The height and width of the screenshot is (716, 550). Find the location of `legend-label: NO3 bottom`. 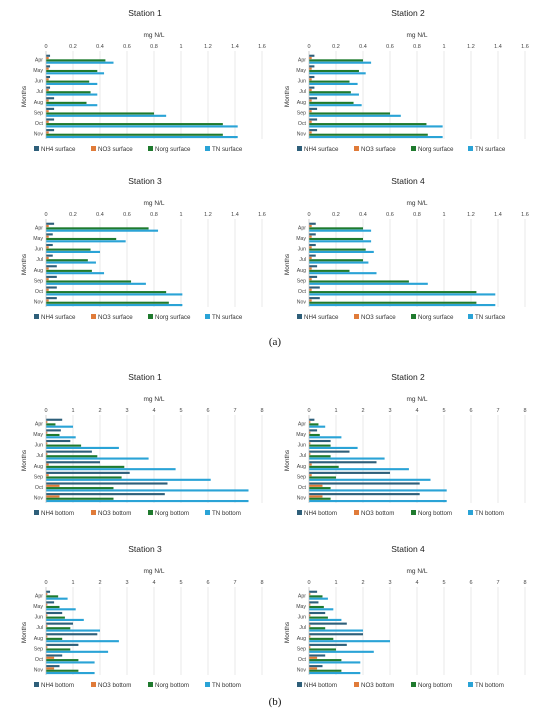

legend-label: NO3 bottom is located at coordinates (114, 685).